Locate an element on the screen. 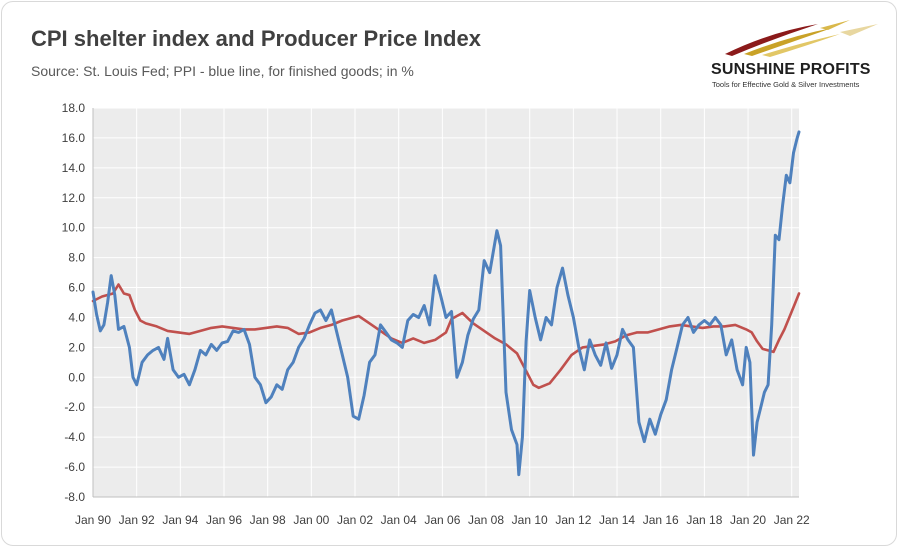 This screenshot has height=548, width=900. y-tick-label: 4.0 is located at coordinates (76, 317).